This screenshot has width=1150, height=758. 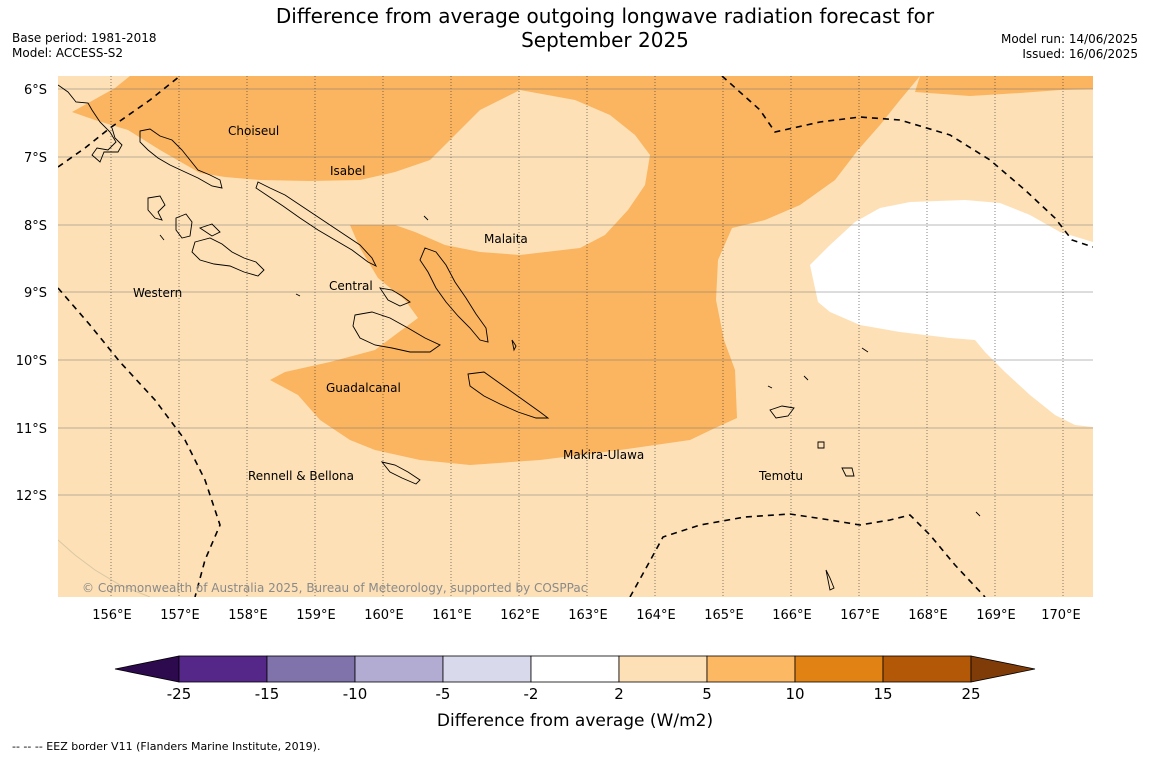 What do you see at coordinates (35, 293) in the screenshot?
I see `lat-tick-9s: 9°S` at bounding box center [35, 293].